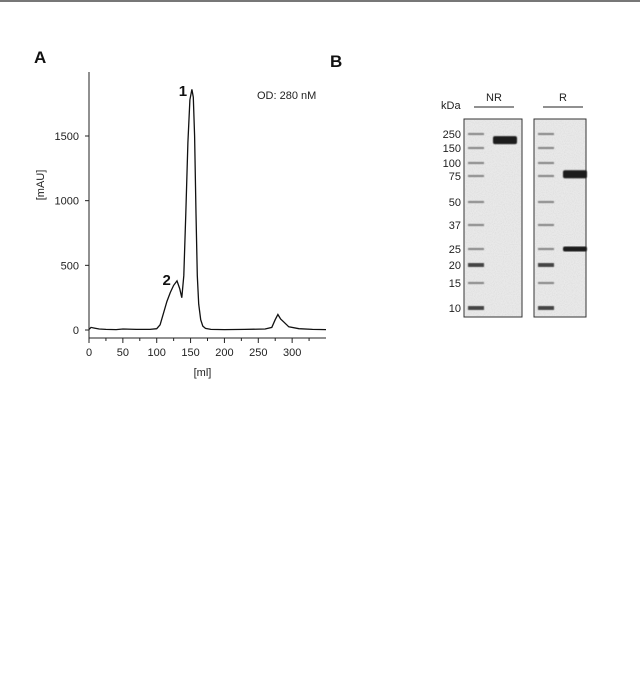  Describe the element at coordinates (89, 353) in the screenshot. I see `x-tick-label: 0` at that location.